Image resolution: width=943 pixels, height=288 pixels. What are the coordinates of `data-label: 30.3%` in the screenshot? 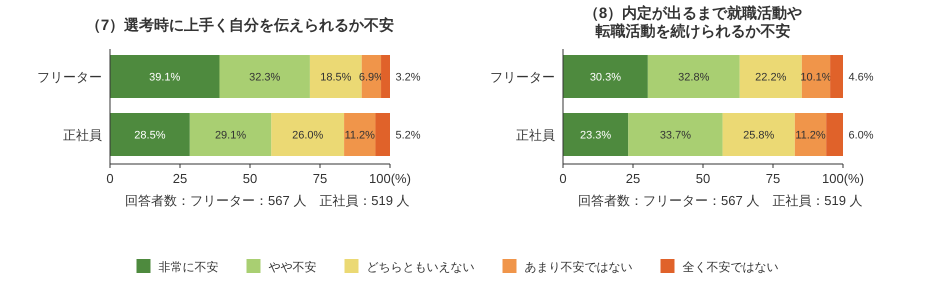 It's located at (606, 78).